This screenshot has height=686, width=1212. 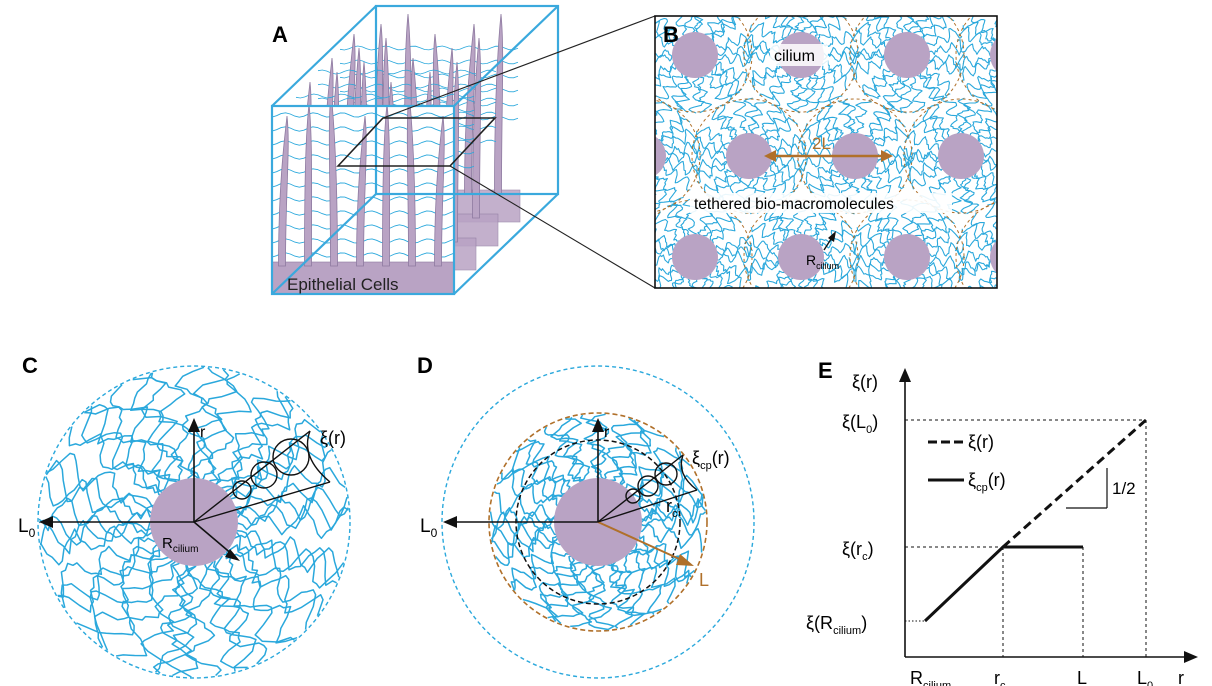 I want to click on e-xtick-rcilium: Rcilium, so click(x=930, y=677).